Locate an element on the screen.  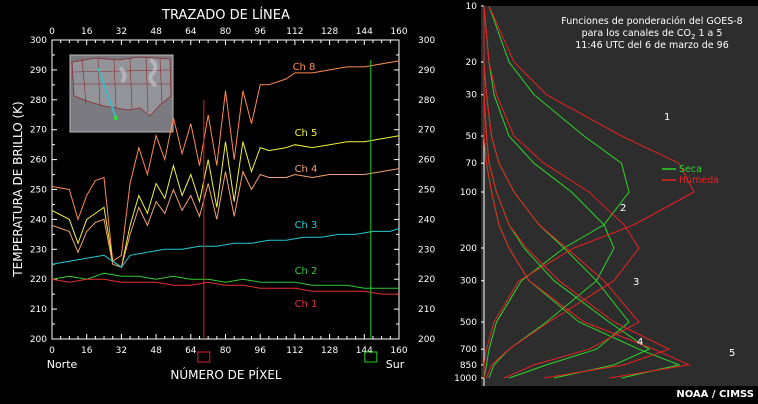
weighting-subtitle: para los canales de CO2 1 a 5 is located at coordinates (652, 34).